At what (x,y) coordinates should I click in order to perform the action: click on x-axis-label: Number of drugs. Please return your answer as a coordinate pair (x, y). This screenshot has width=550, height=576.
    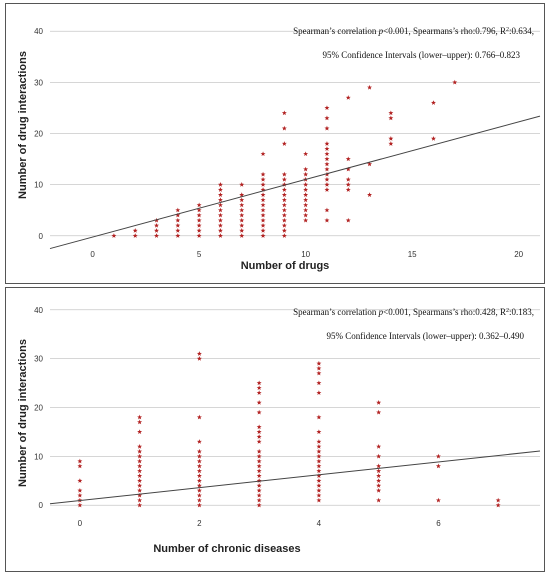
    Looking at the image, I should click on (285, 266).